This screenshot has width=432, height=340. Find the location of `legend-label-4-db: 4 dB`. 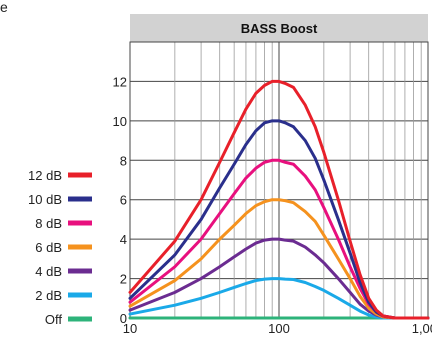

legend-label-4-db: 4 dB is located at coordinates (48, 271).